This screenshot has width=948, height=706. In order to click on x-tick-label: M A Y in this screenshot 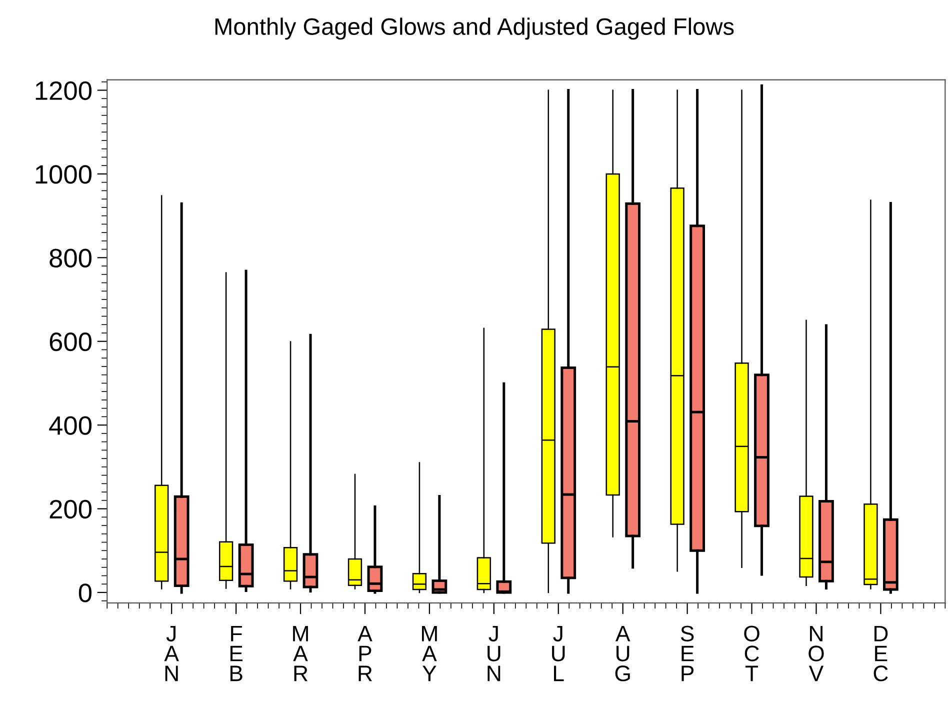, I will do `click(429, 654)`.